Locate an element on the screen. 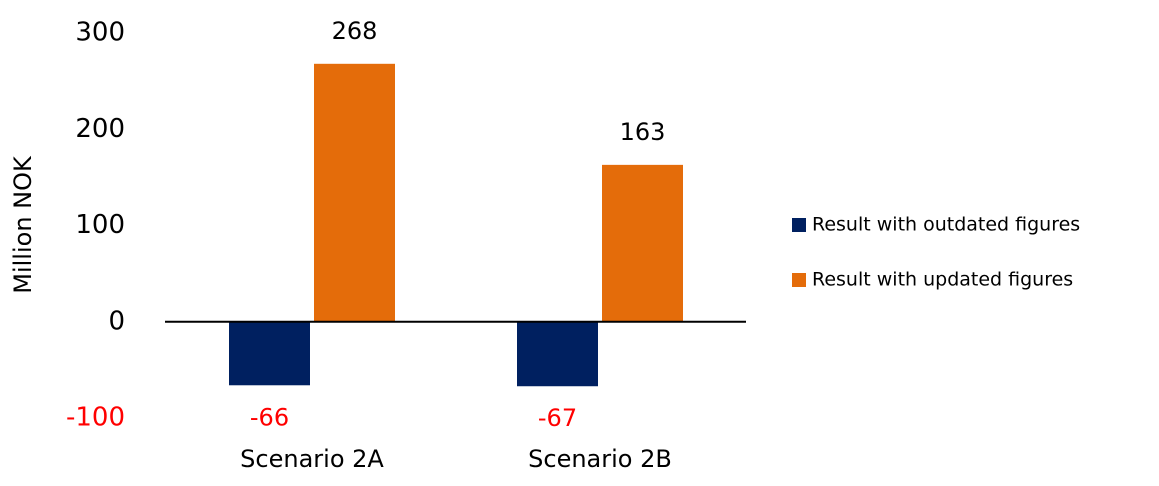  y-tick-label: 100 is located at coordinates (100, 225).